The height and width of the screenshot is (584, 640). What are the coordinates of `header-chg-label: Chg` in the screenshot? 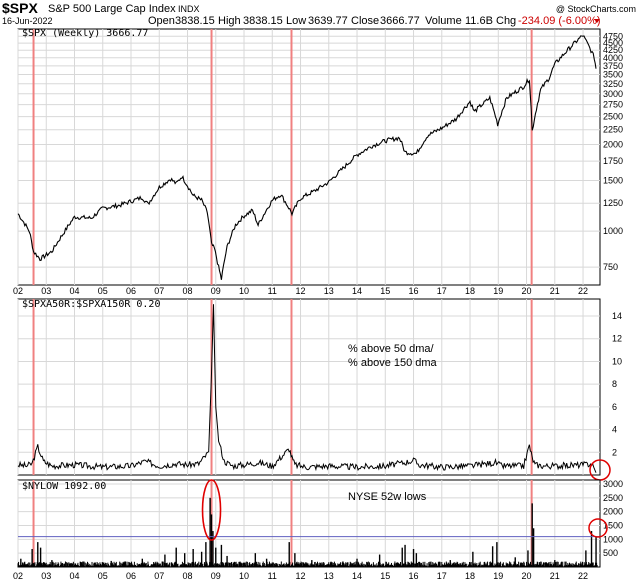 It's located at (506, 21).